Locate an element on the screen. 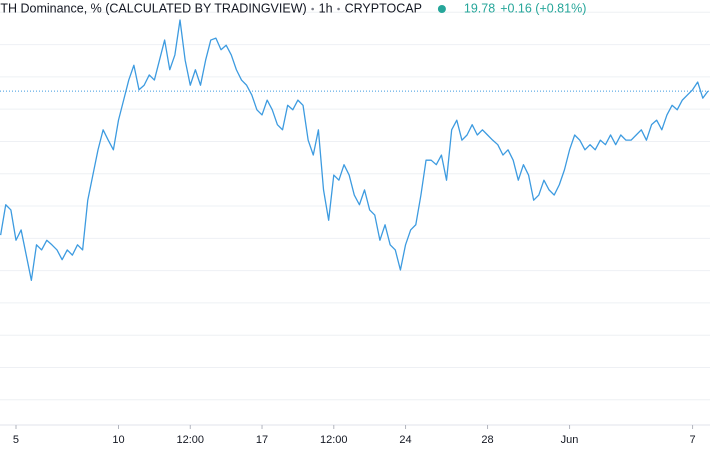 The width and height of the screenshot is (710, 458). change: +0.16 (+0.81%) is located at coordinates (543, 8).